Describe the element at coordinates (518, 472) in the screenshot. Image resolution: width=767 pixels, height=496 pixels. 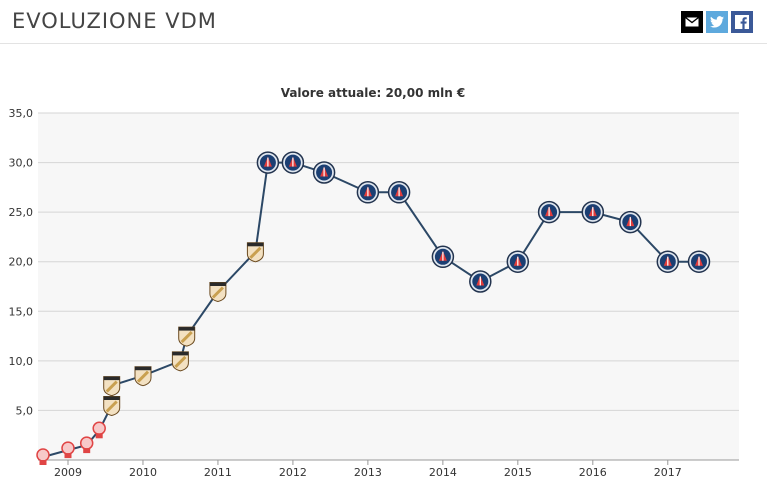
I see `x-tick-label: 2015` at that location.